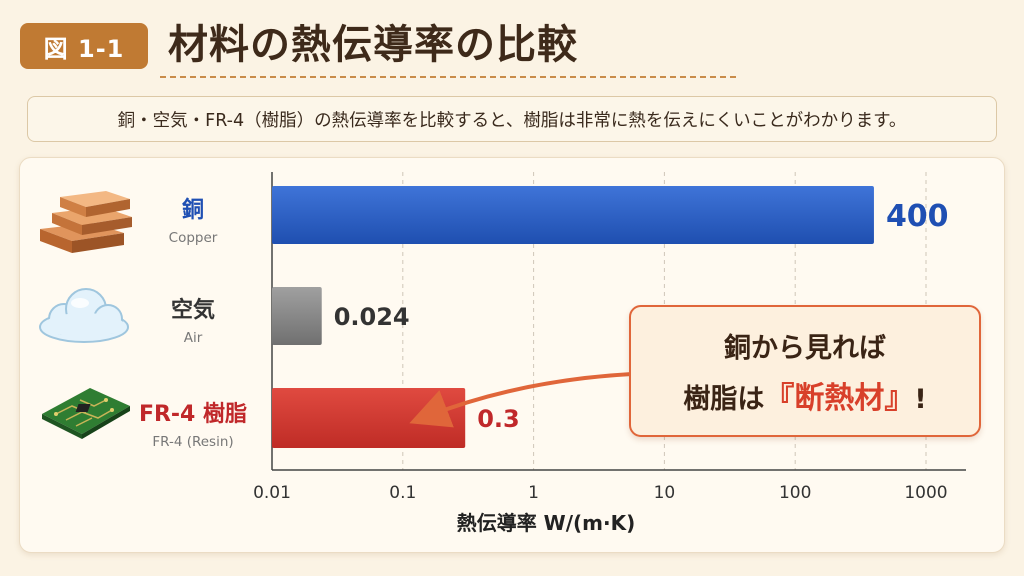 Image resolution: width=1024 pixels, height=576 pixels. What do you see at coordinates (193, 238) in the screenshot?
I see `row-label-en: Copper` at bounding box center [193, 238].